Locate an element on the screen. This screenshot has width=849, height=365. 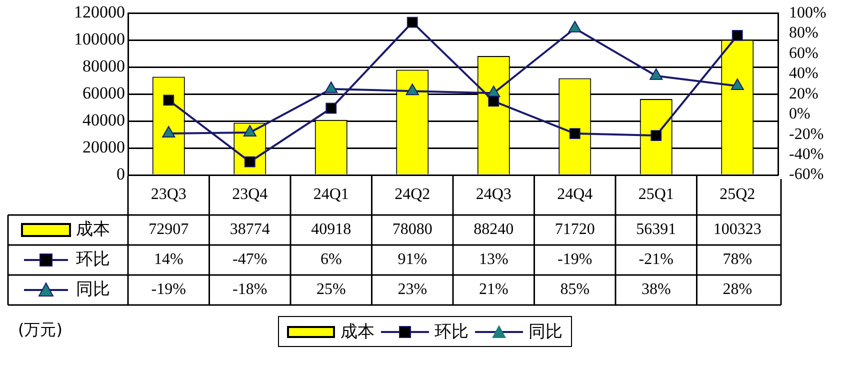
text: 成本 is located at coordinates (357, 332).